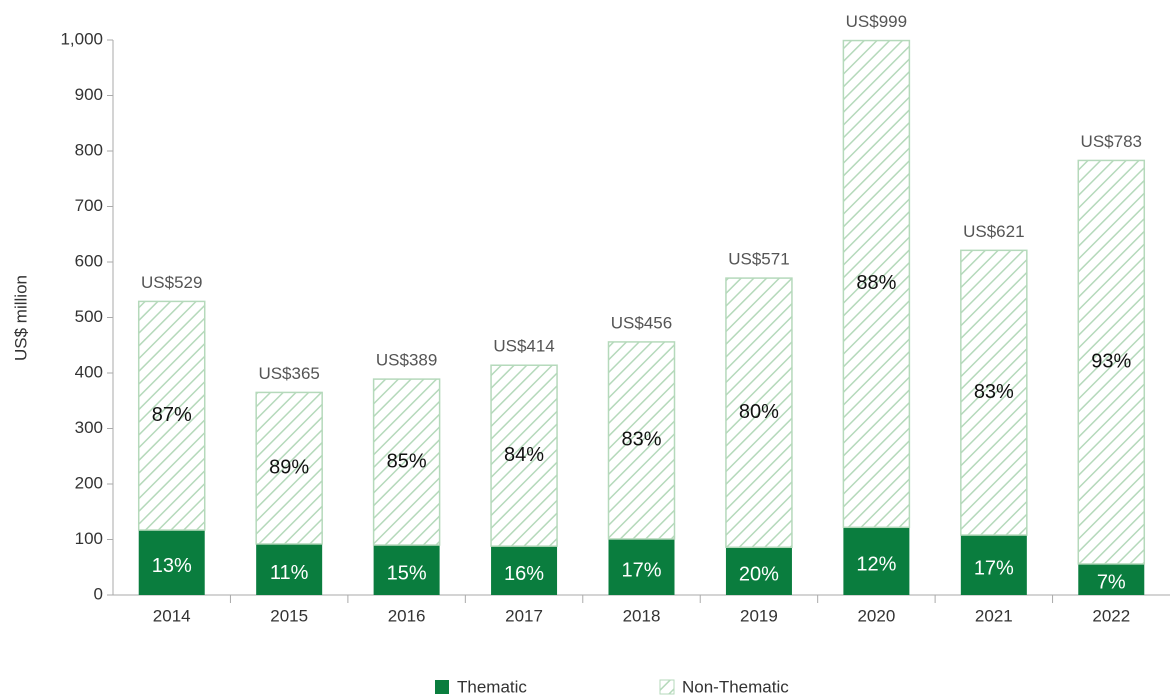 This screenshot has width=1170, height=698. I want to click on thematic-share-label: 7%, so click(1111, 583).